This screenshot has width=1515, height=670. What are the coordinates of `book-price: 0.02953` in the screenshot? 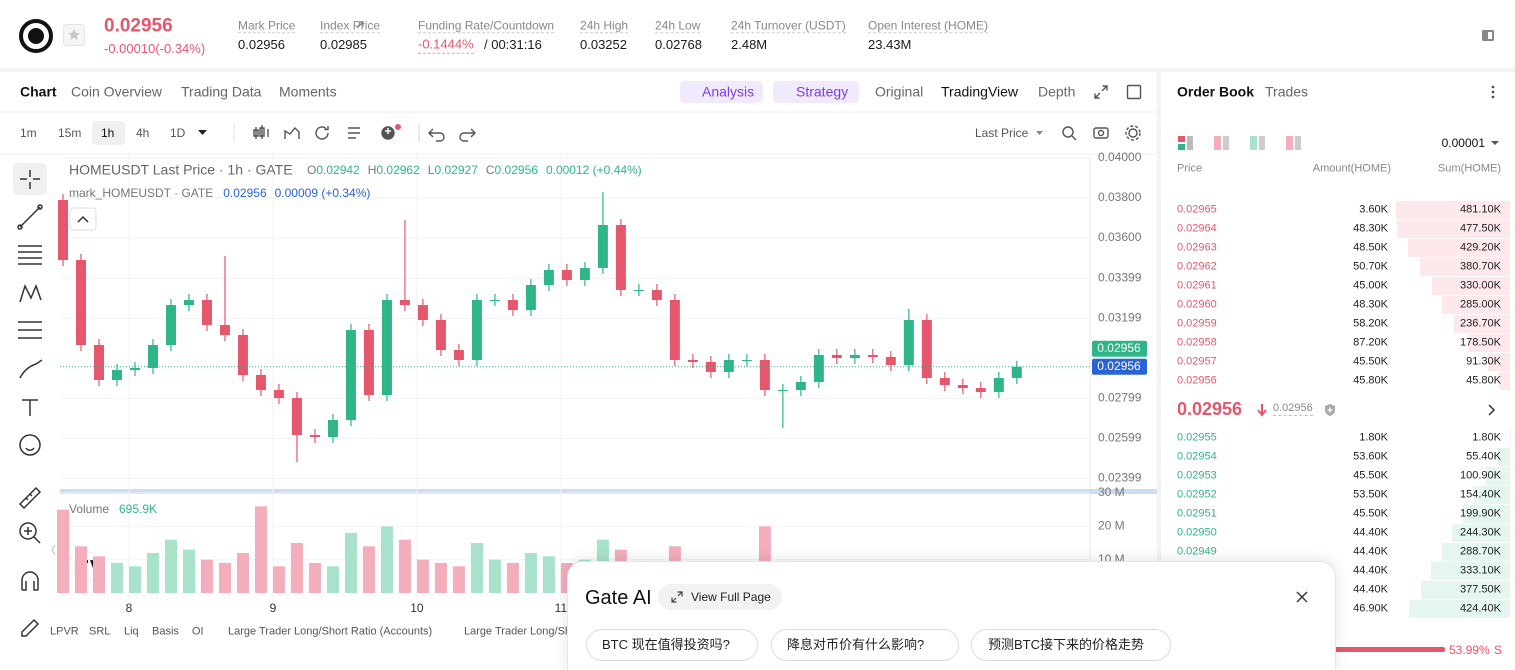 It's located at (1197, 475).